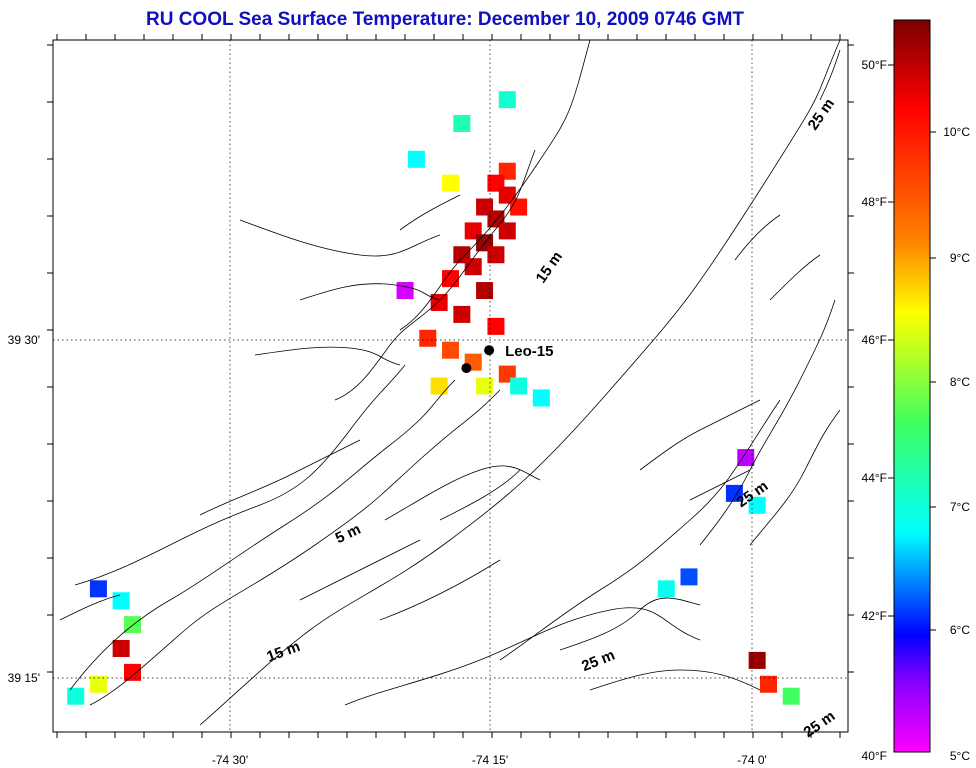  Describe the element at coordinates (960, 382) in the screenshot. I see `colorbar-c-label: 8°C` at that location.